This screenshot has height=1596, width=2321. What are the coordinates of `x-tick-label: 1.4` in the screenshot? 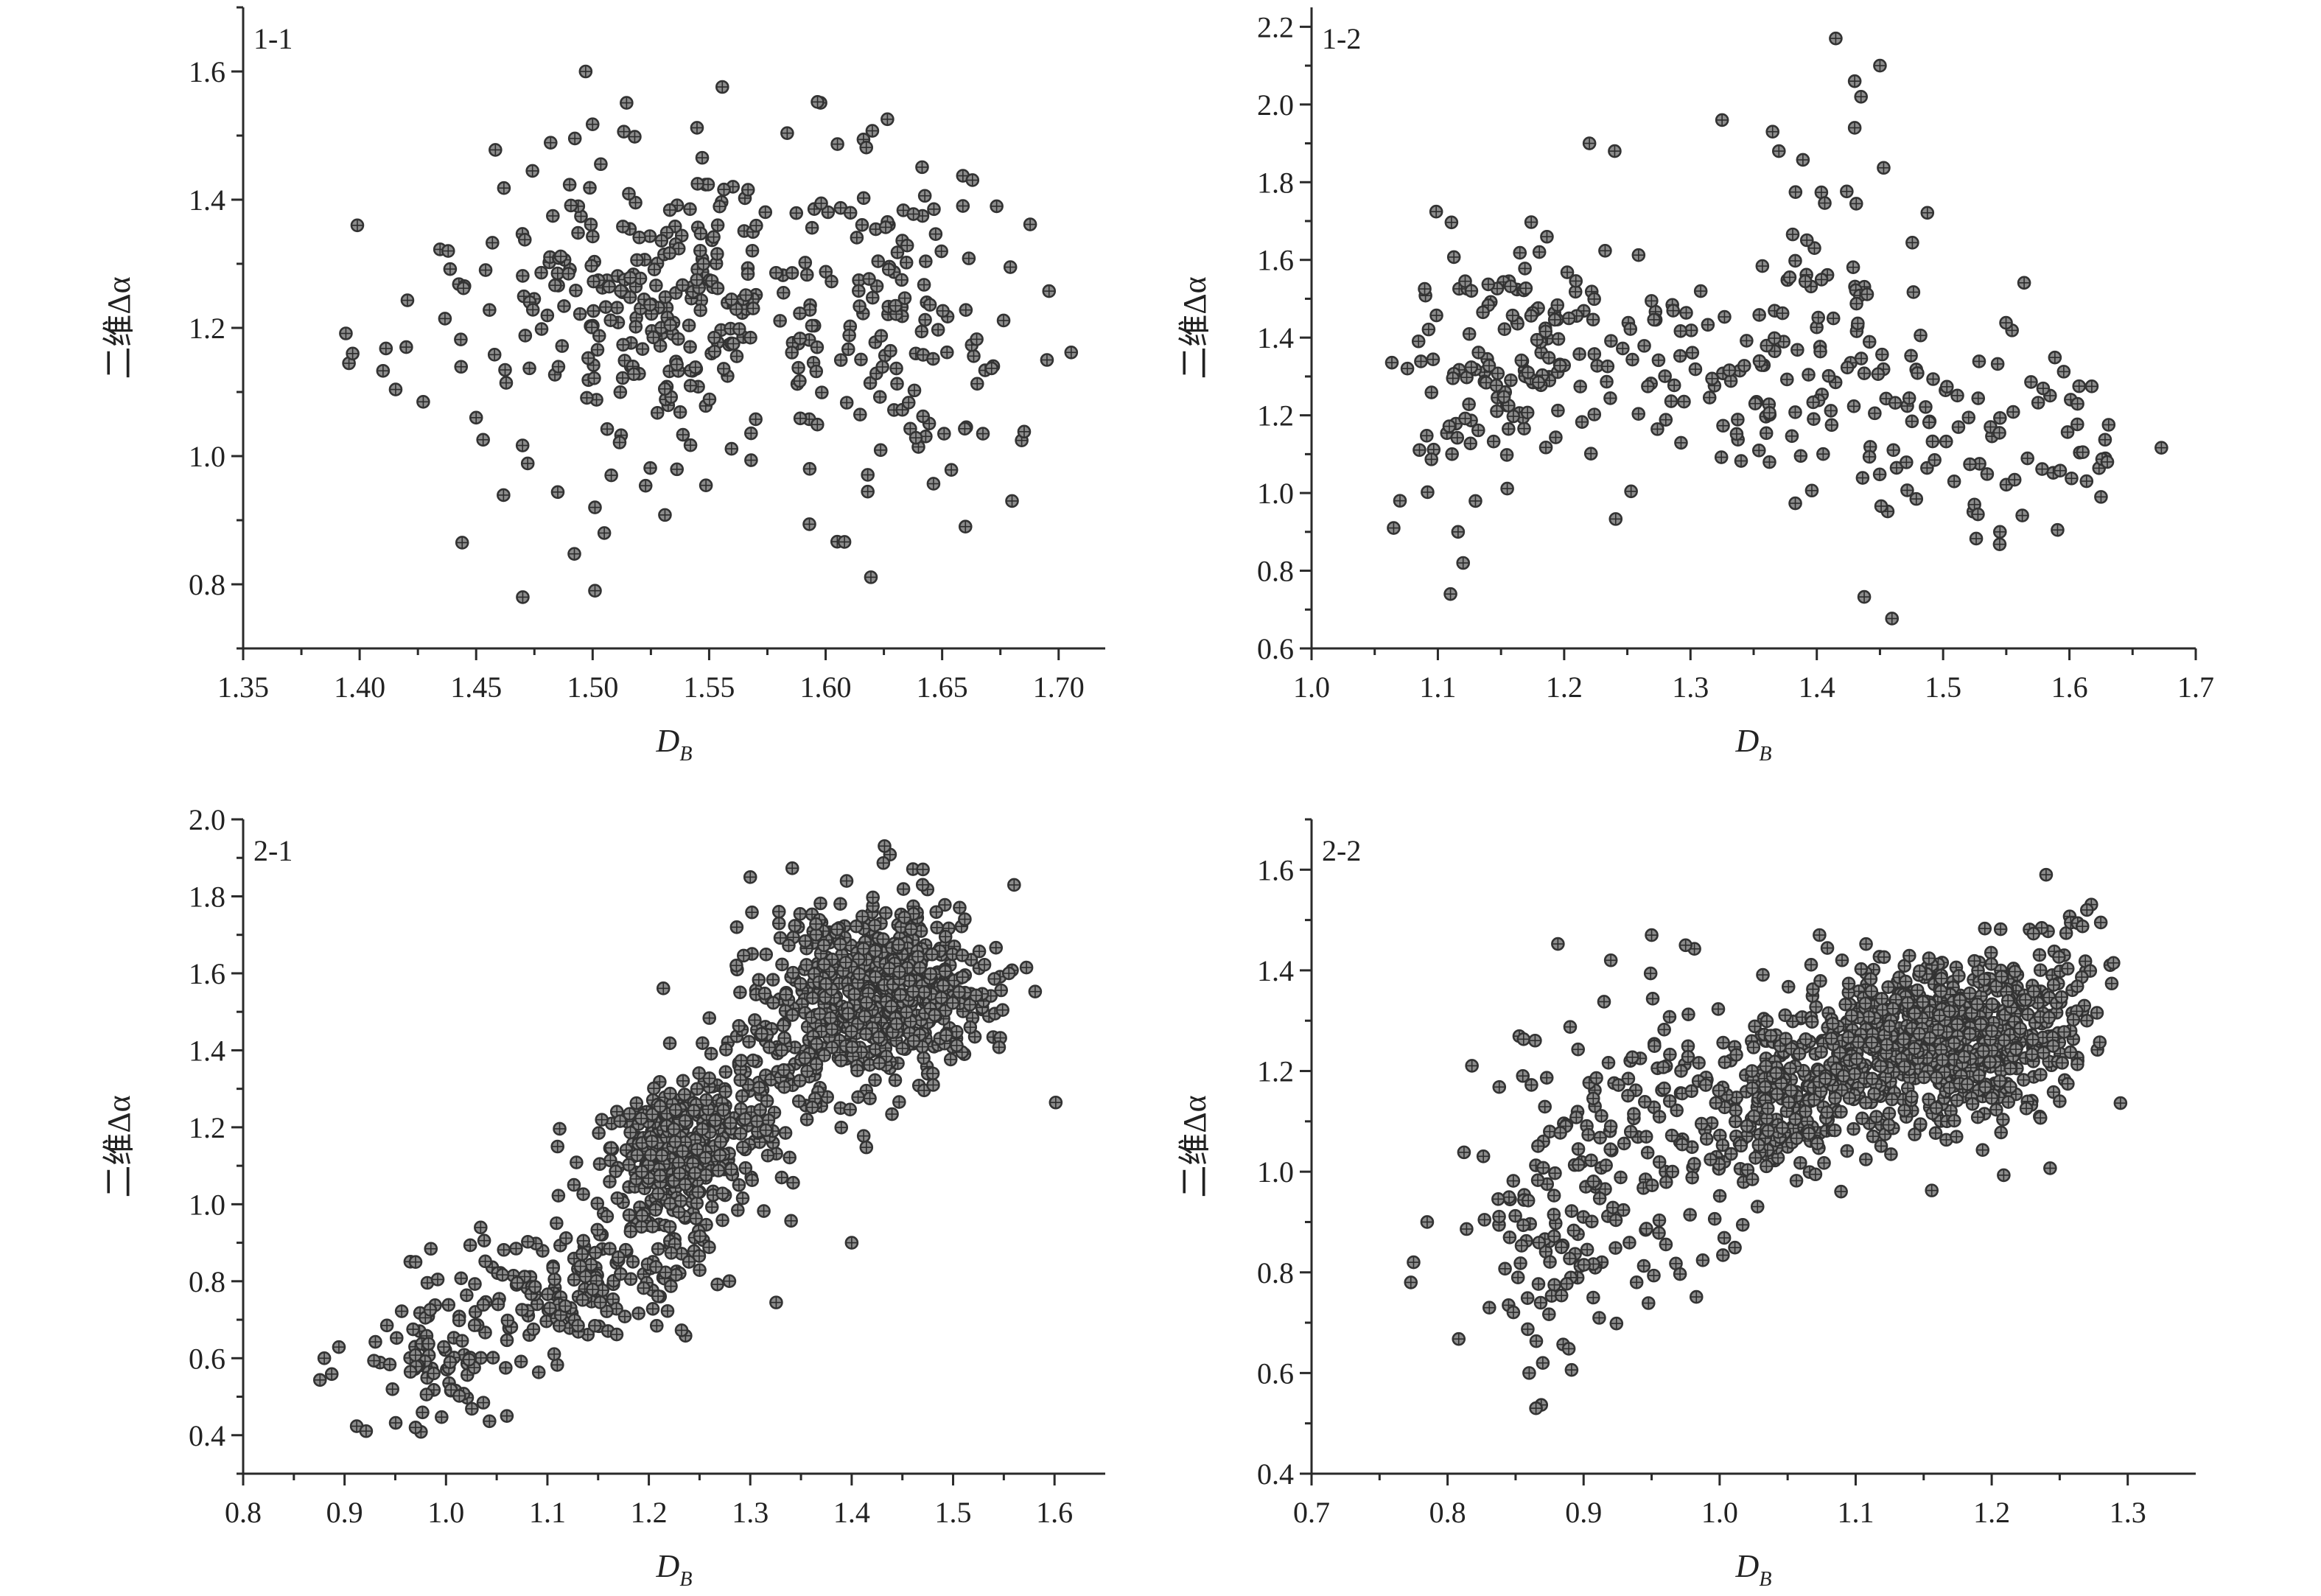 It's located at (851, 1512).